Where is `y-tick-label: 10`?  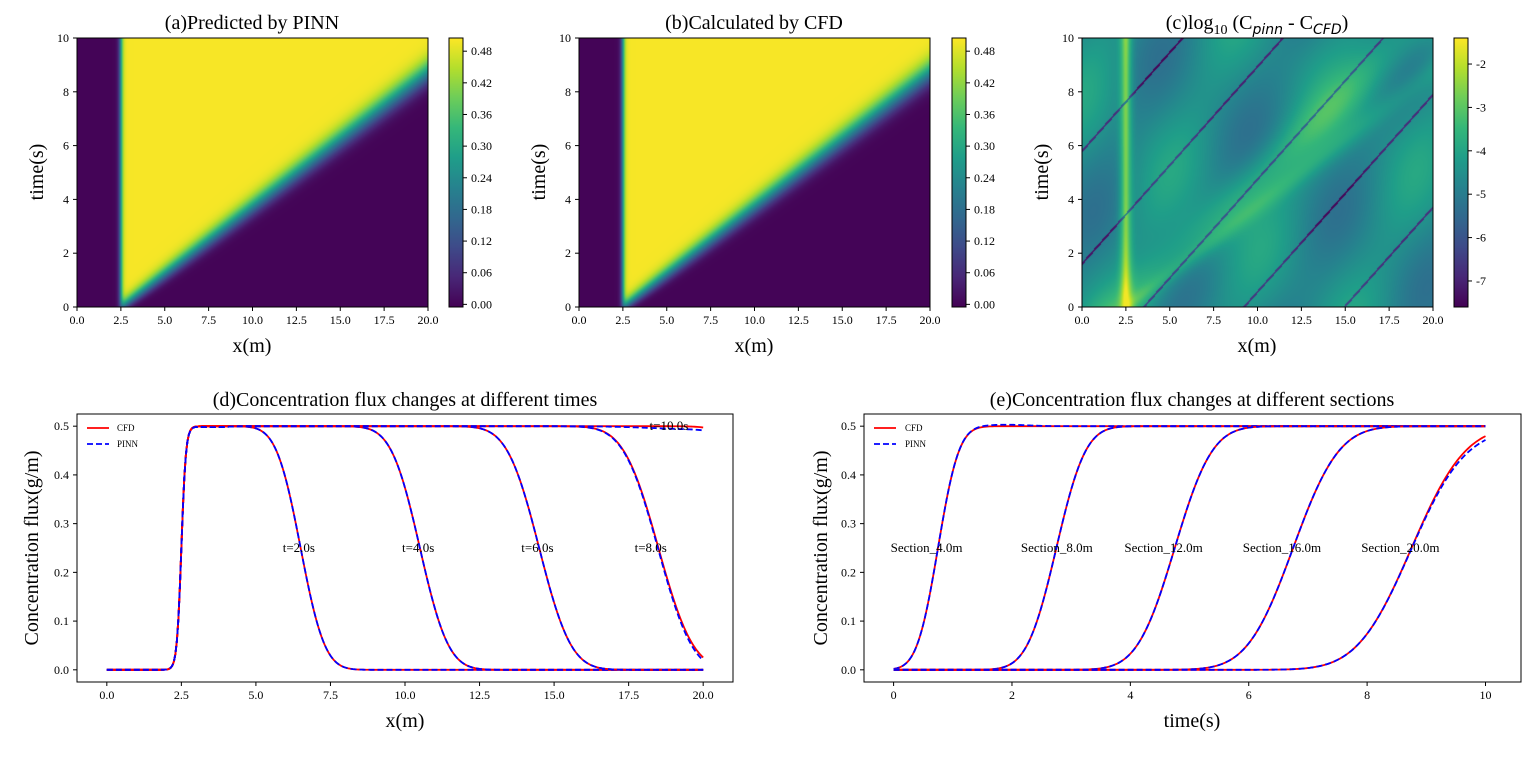 y-tick-label: 10 is located at coordinates (565, 38).